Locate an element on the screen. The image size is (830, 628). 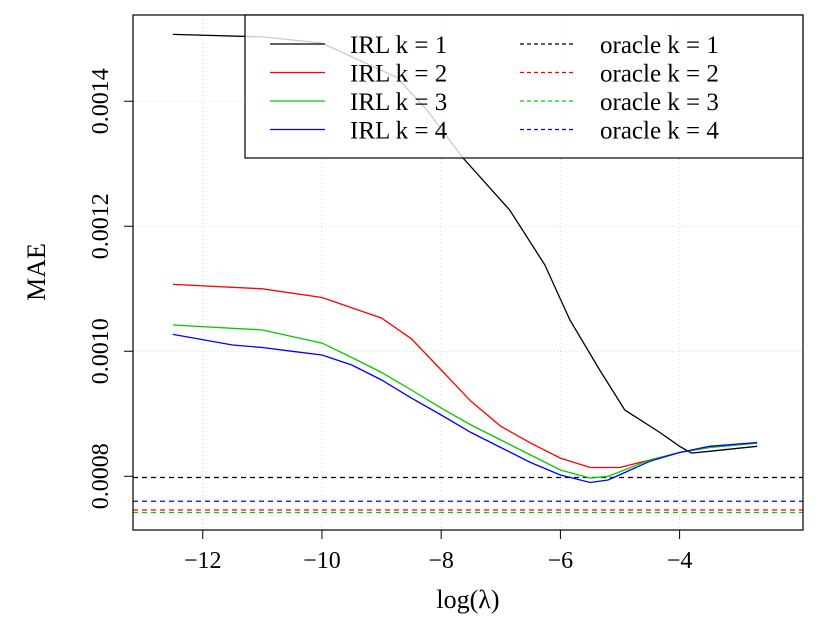
legend-label: IRL k = 1 is located at coordinates (398, 45).